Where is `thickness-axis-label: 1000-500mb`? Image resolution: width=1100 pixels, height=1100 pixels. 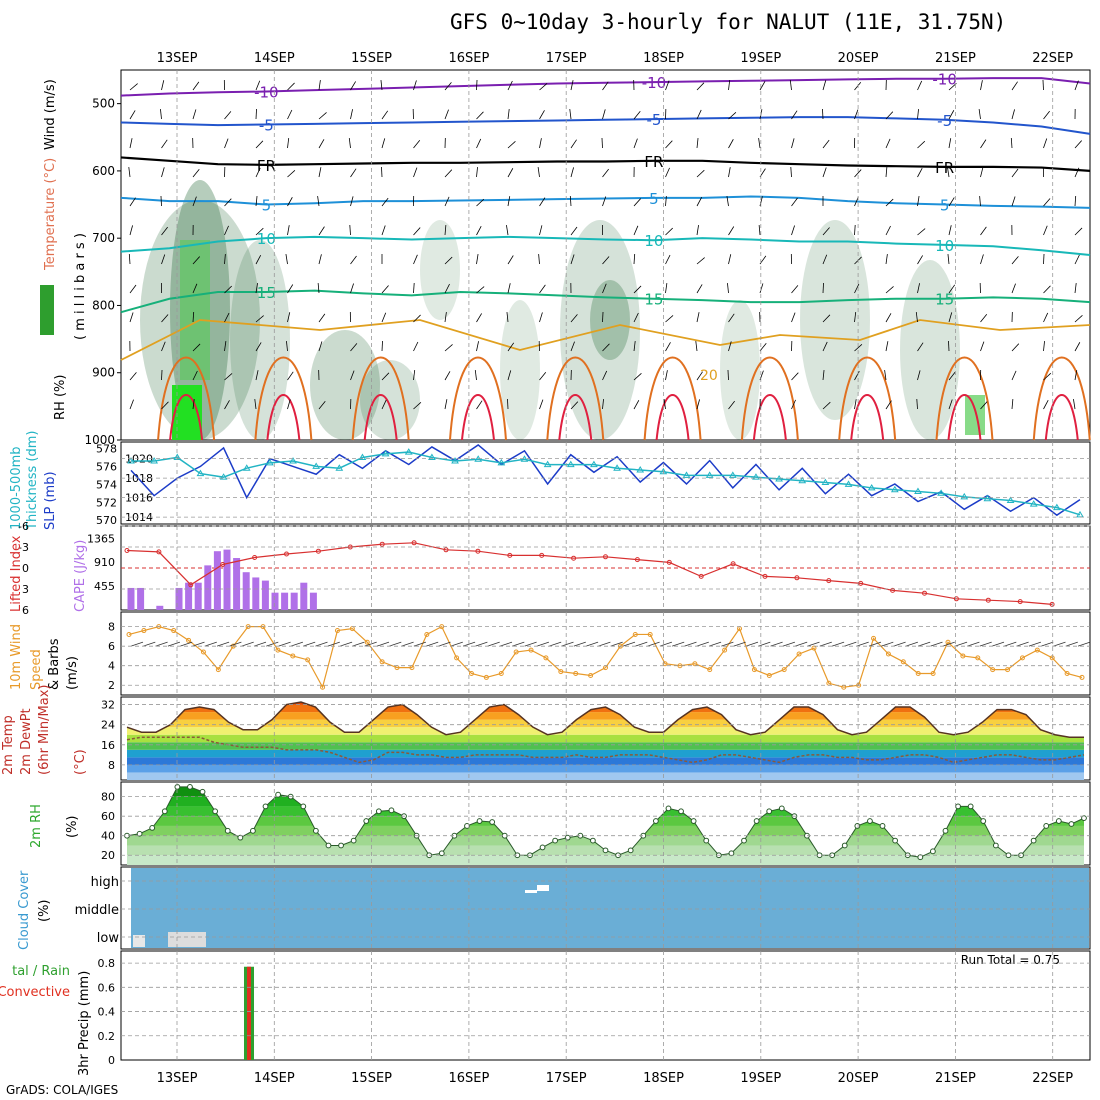
thickness-axis-label: 1000-500mb is located at coordinates (16, 488).